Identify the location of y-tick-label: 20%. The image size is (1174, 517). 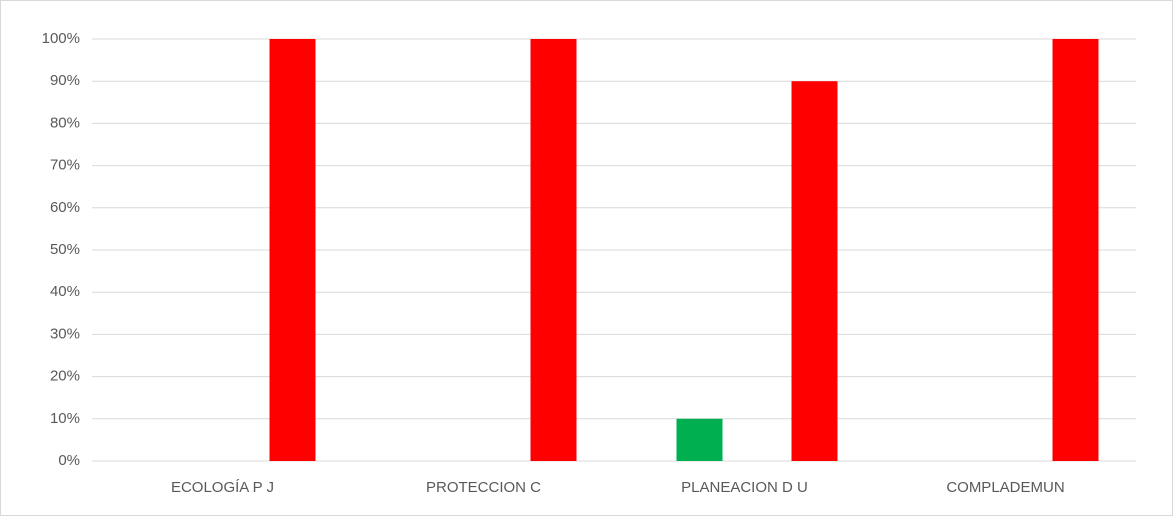
(65, 376).